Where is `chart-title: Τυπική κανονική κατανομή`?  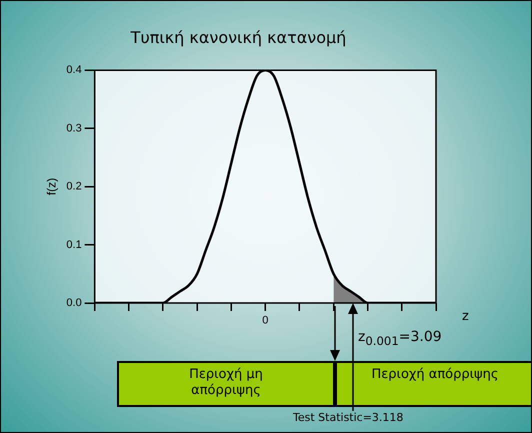 chart-title: Τυπική κανονική κατανομή is located at coordinates (238, 37).